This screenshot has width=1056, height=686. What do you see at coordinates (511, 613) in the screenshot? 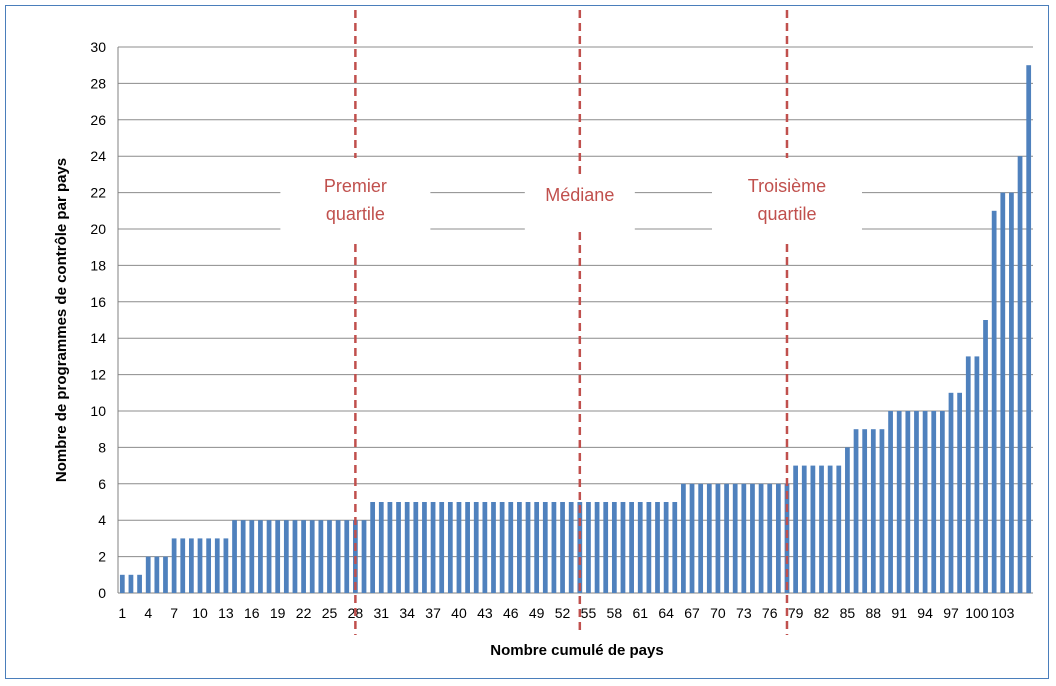
I see `x-tick-label: 46` at bounding box center [511, 613].